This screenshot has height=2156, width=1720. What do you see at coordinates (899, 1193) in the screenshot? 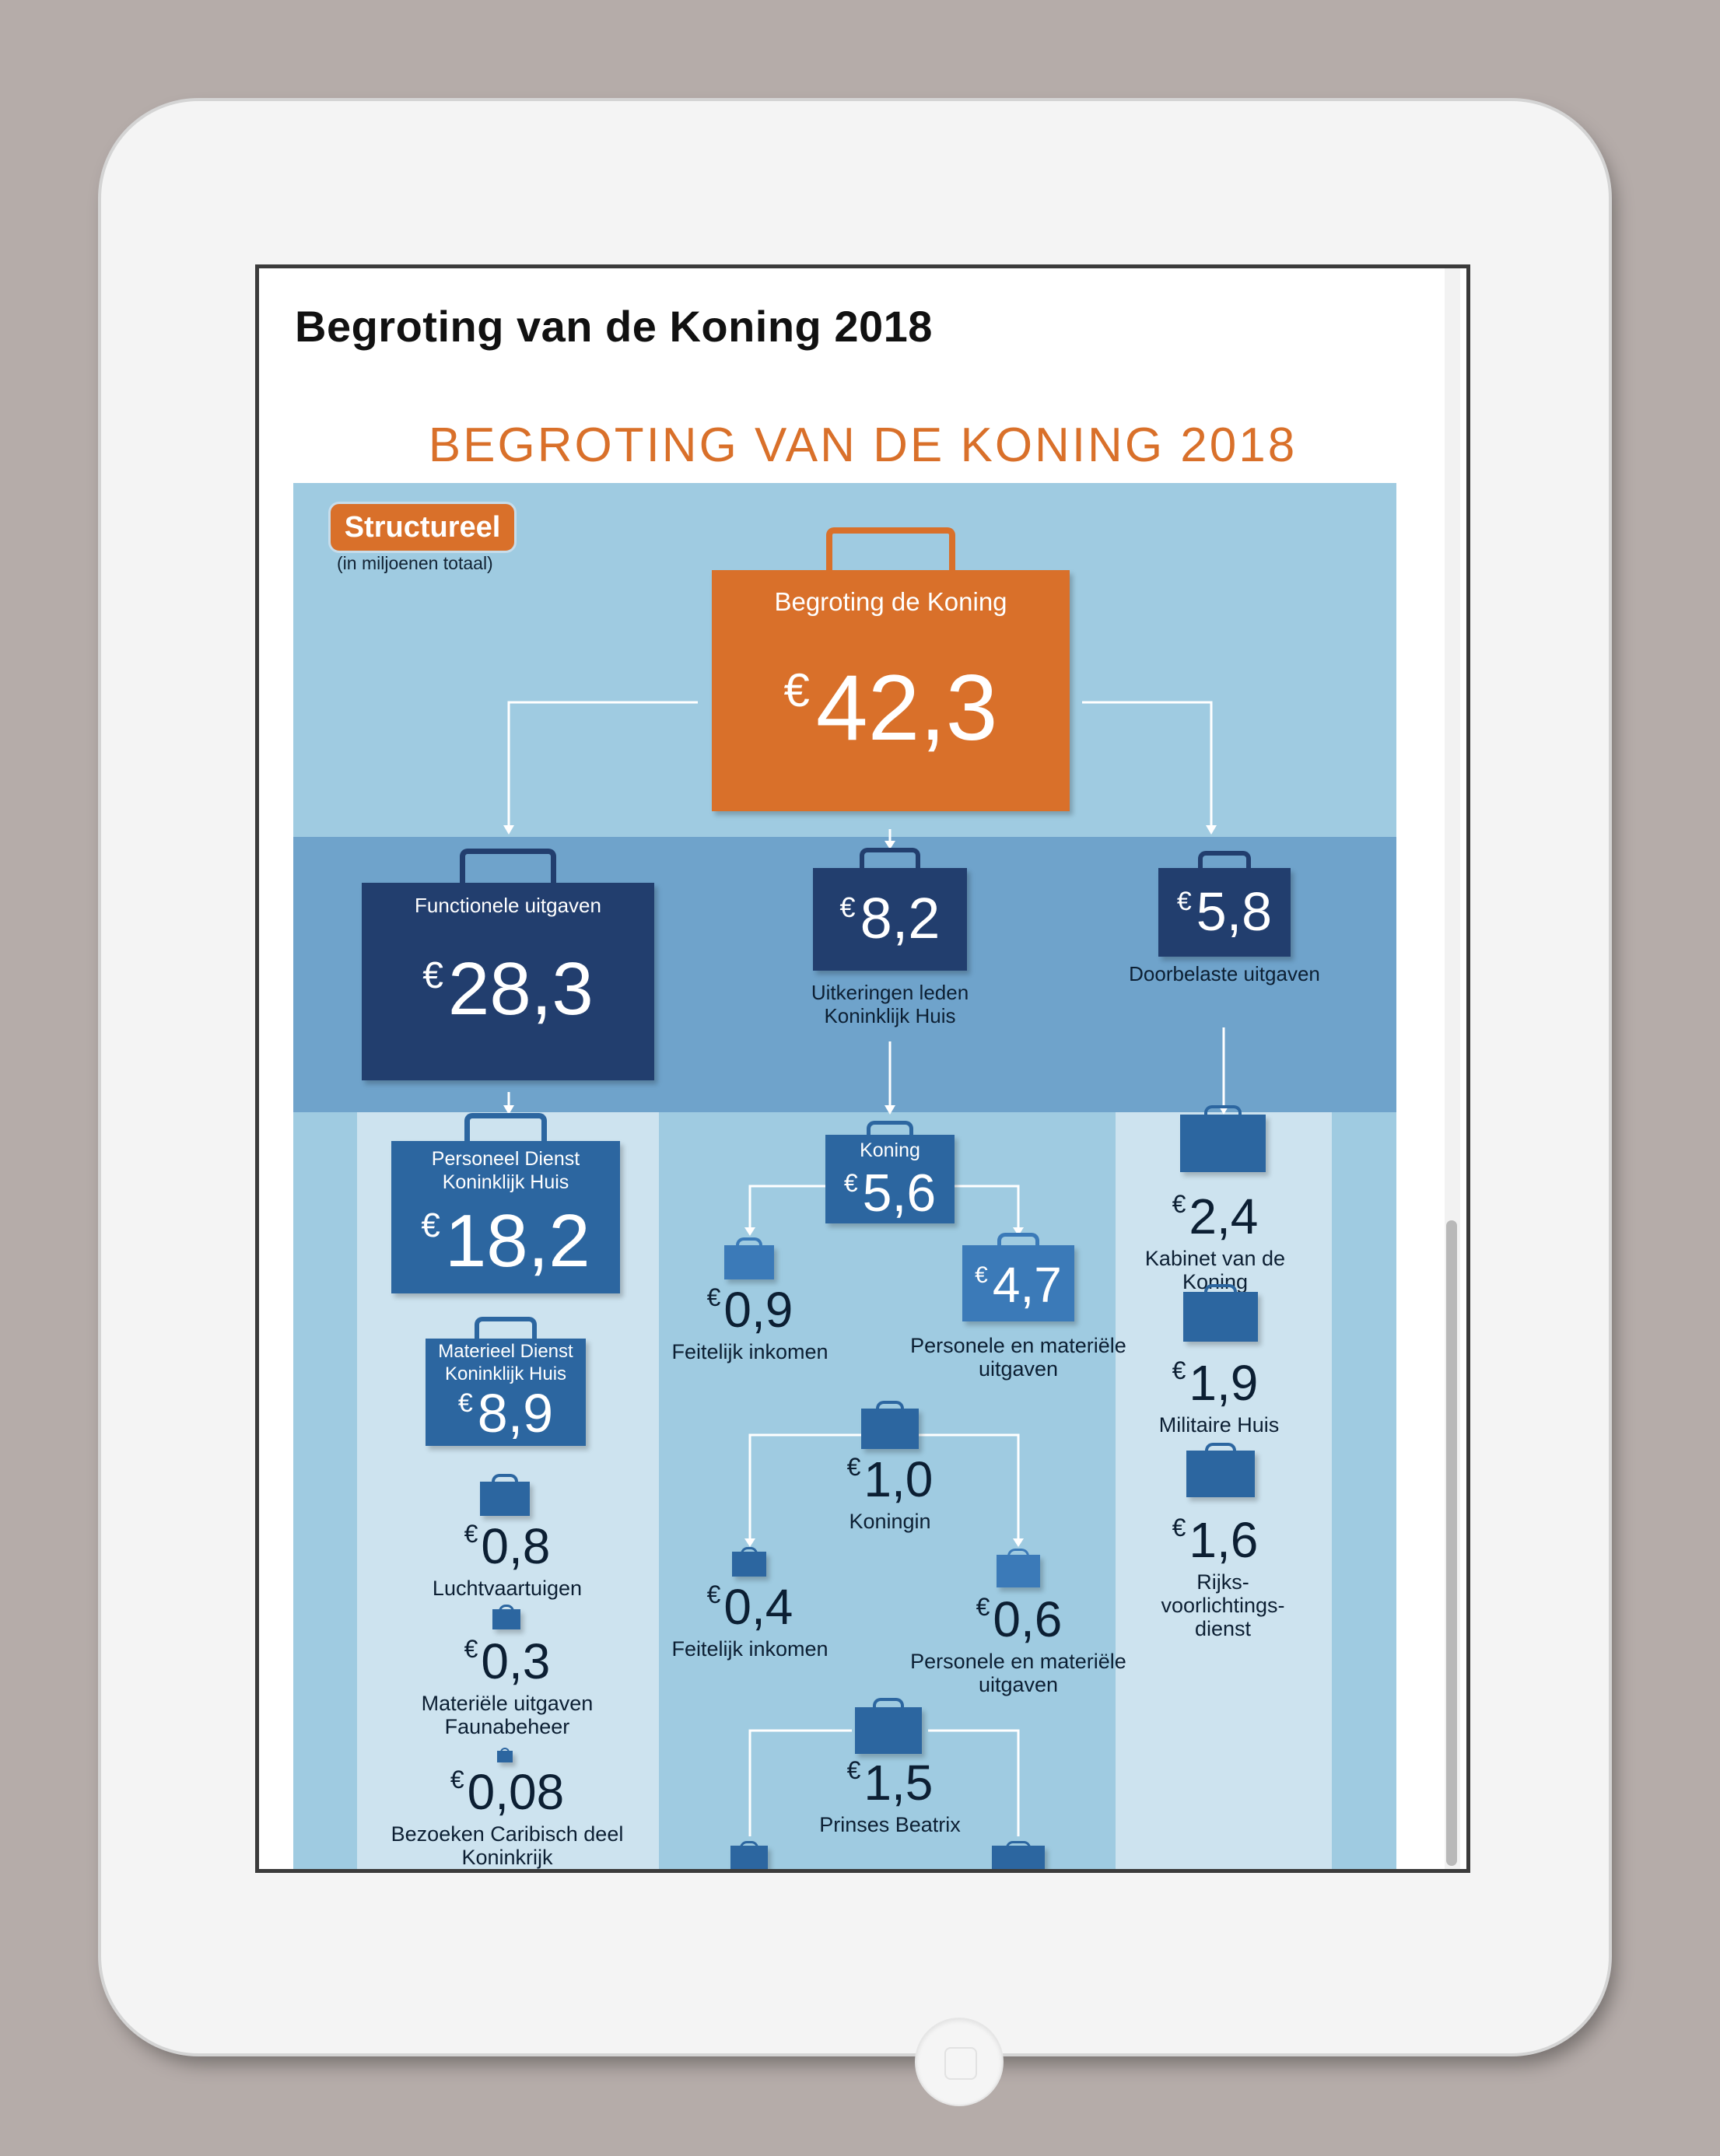
I see `king-amount: 5,6` at bounding box center [899, 1193].